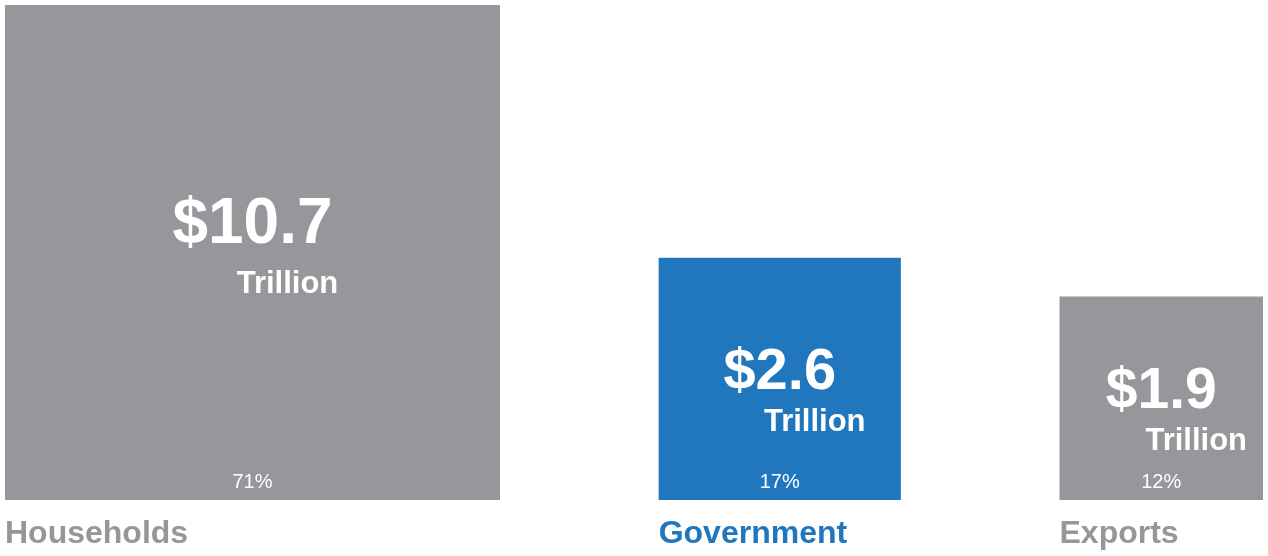 This screenshot has width=1268, height=556. Describe the element at coordinates (1176, 407) in the screenshot. I see `data-label: $1.9 Trillion` at that location.